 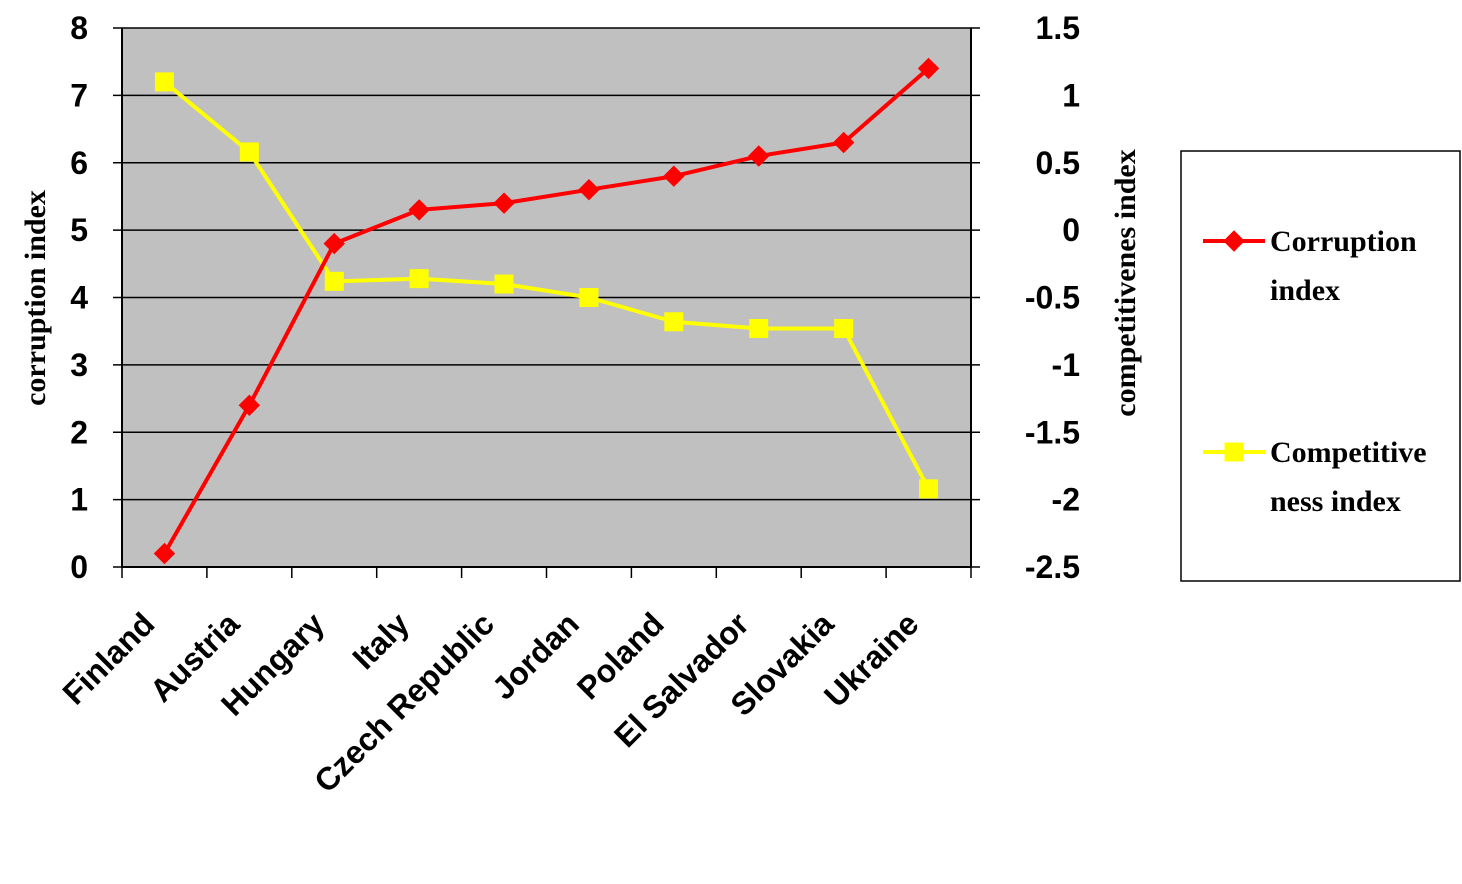 What do you see at coordinates (380, 640) in the screenshot?
I see `x-tick-label: Italy` at bounding box center [380, 640].